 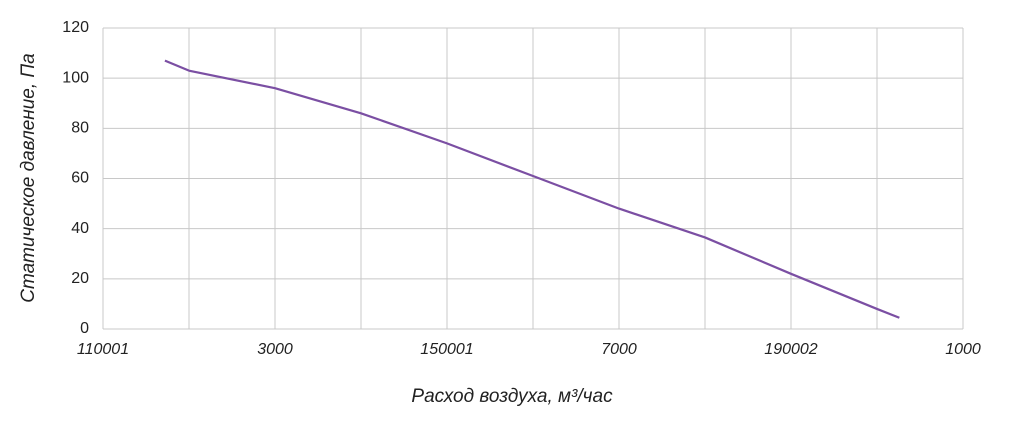 What do you see at coordinates (80, 128) in the screenshot?
I see `y-tick-label: 80` at bounding box center [80, 128].